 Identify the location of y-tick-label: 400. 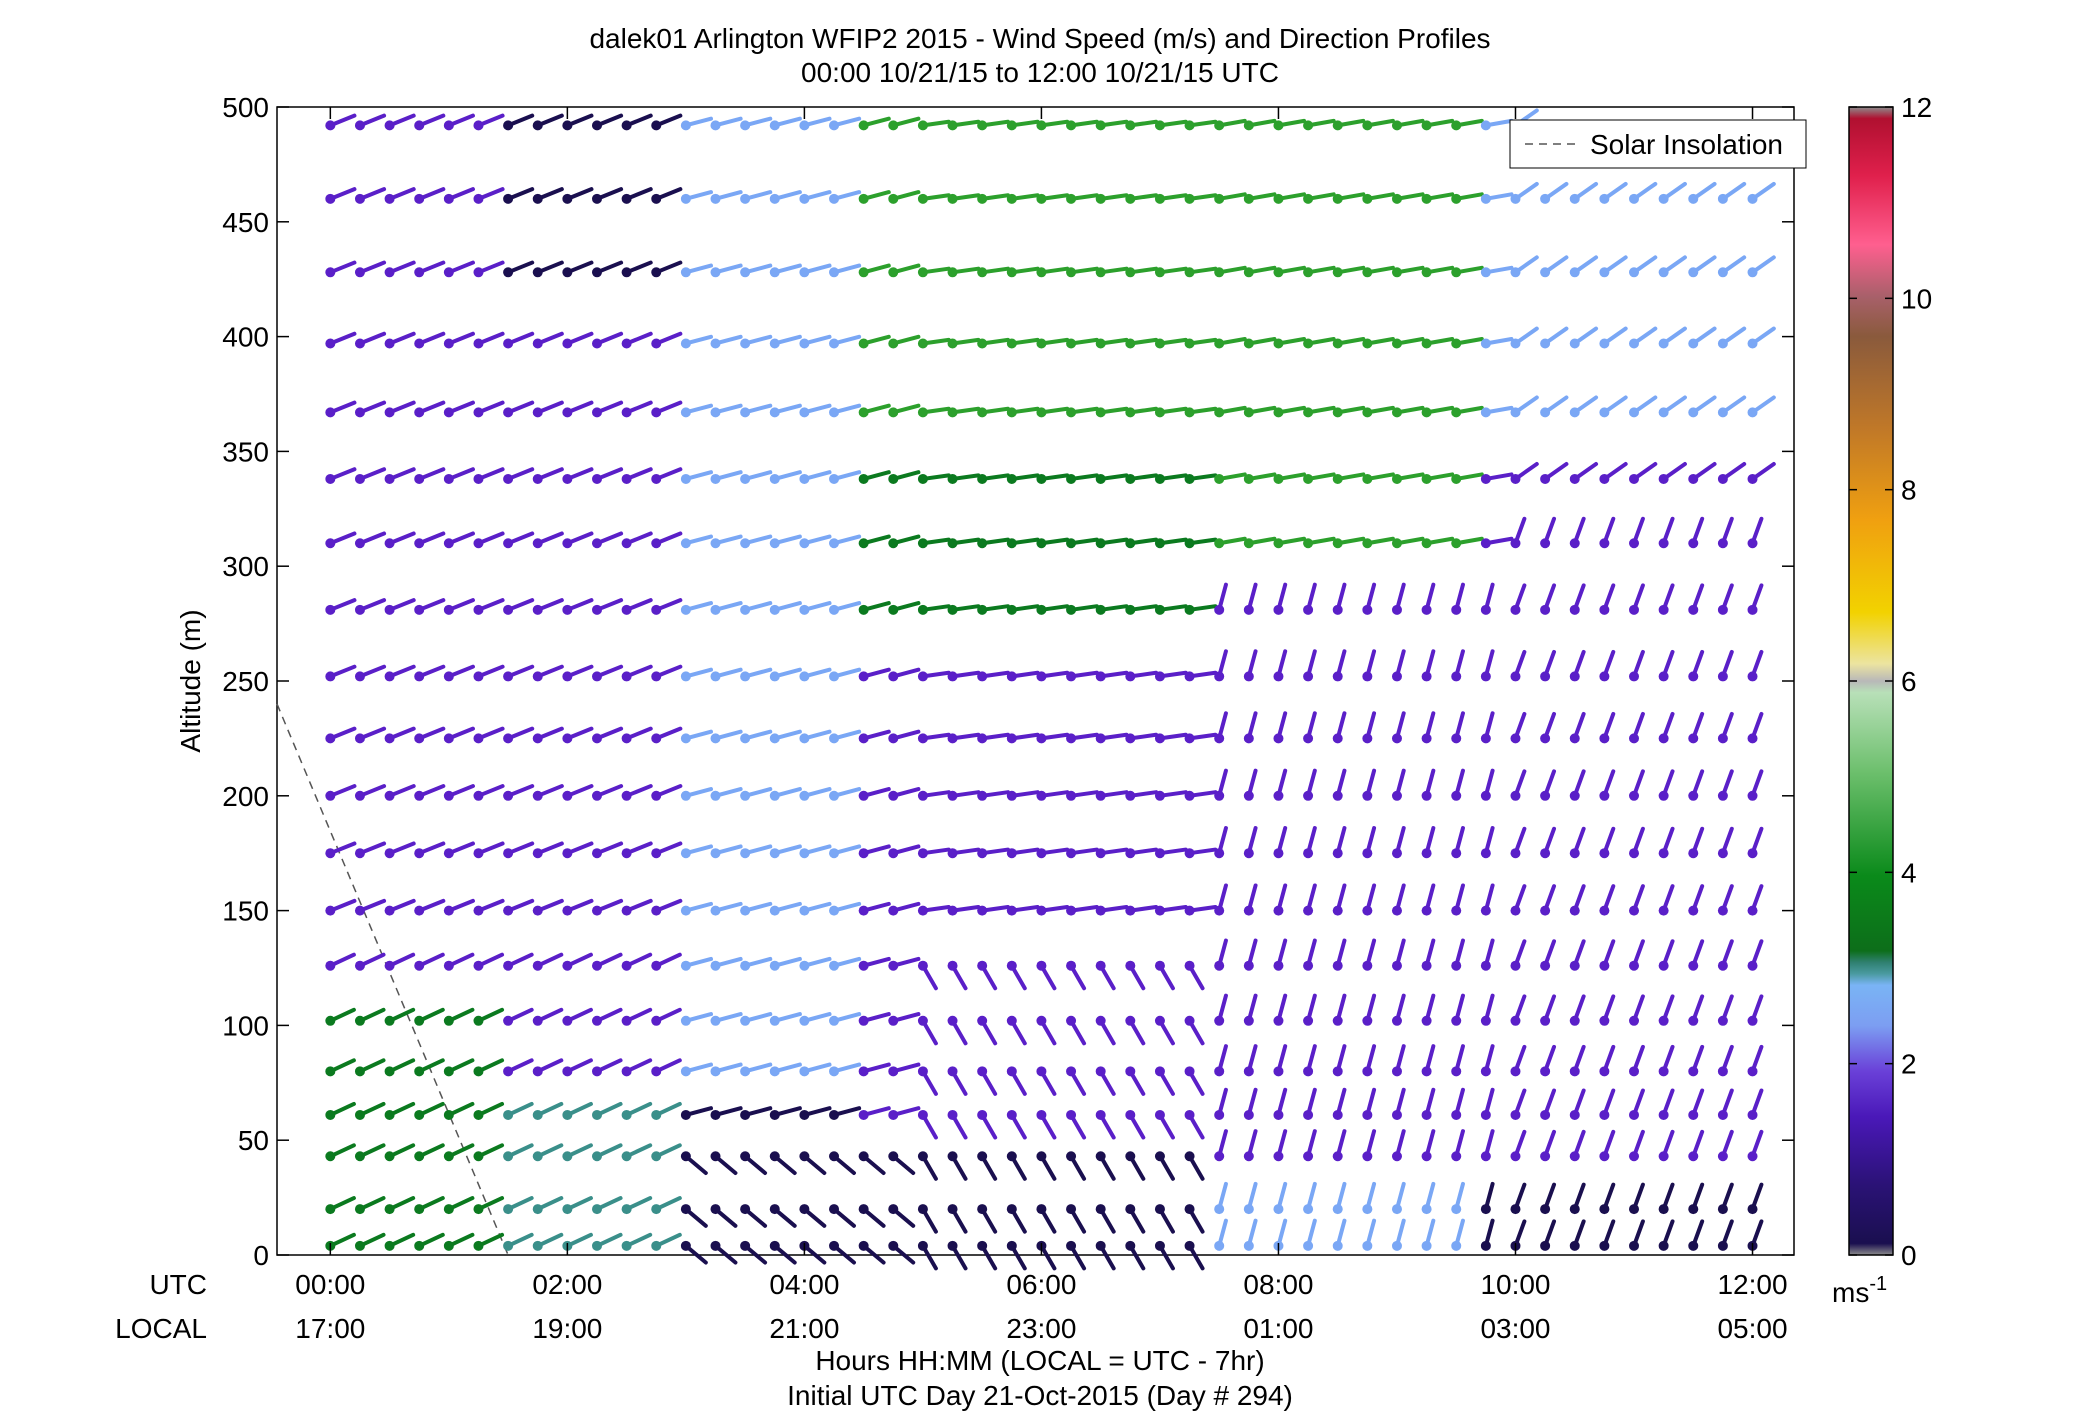
(245, 337).